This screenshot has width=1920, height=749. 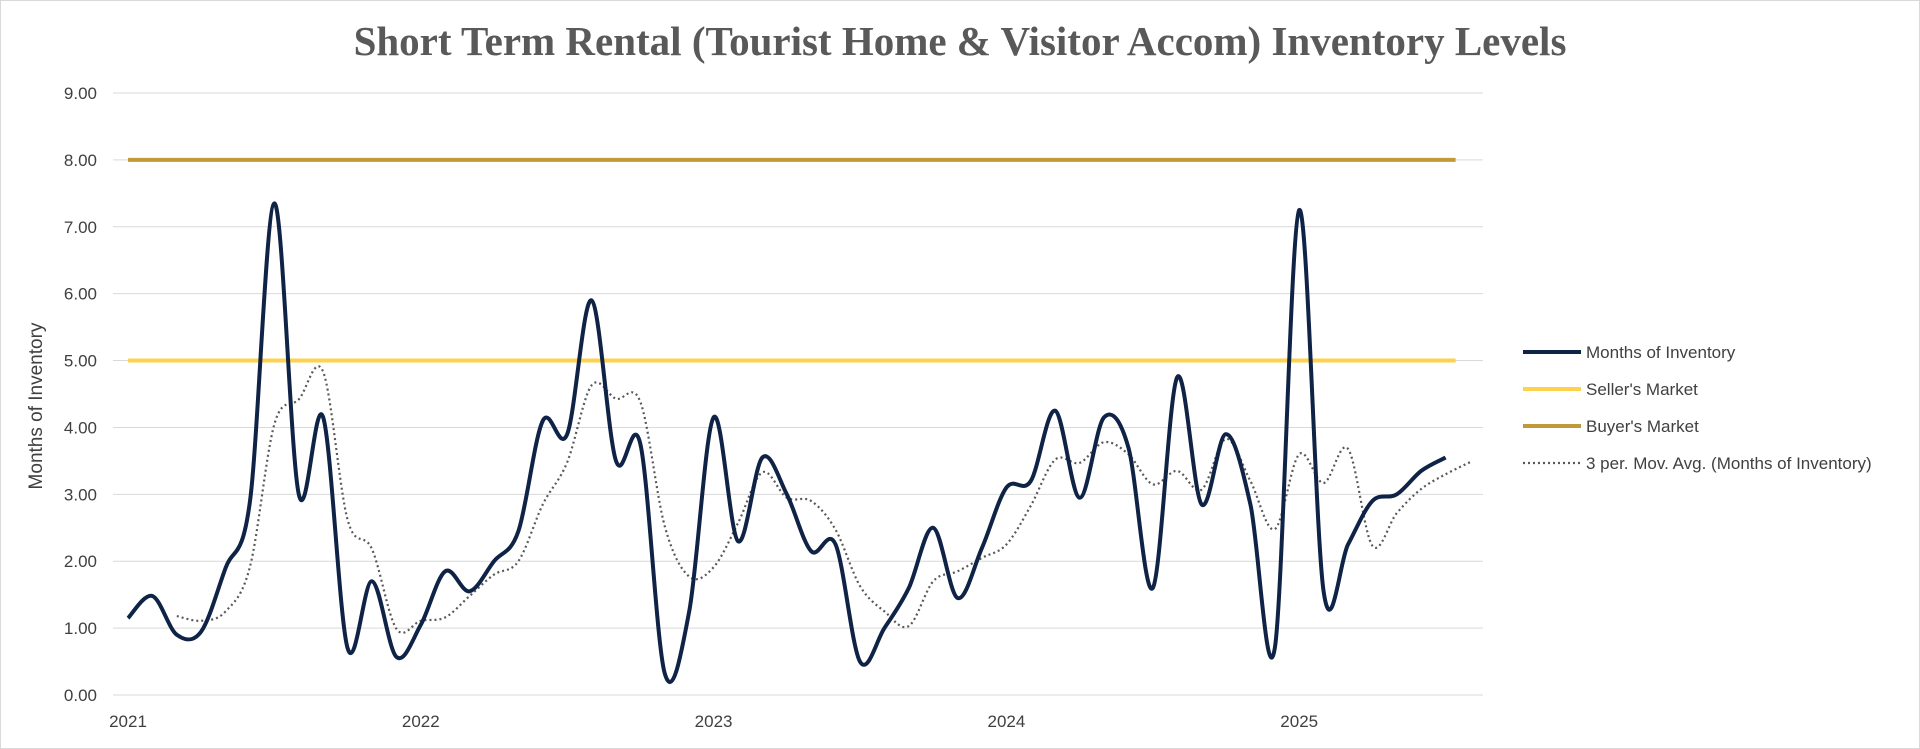 I want to click on y-axis-ticks: 0.00 1.00 2.00 3.00 4.00 5.00 6.00 7.00 8.00 9.00, so click(x=80, y=394).